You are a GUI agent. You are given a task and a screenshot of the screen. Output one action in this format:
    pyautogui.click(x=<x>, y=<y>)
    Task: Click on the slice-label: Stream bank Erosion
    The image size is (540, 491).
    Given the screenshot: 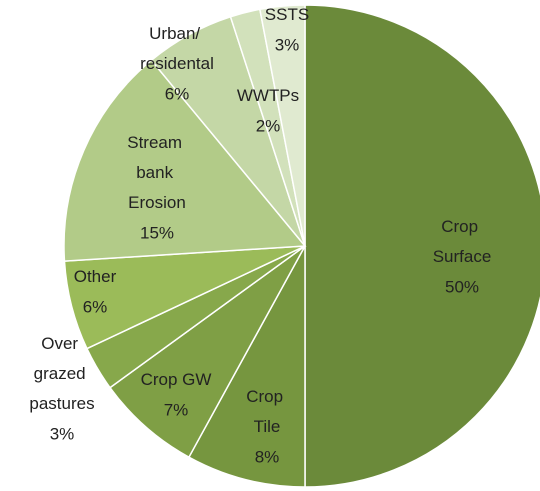 What is the action you would take?
    pyautogui.click(x=157, y=172)
    